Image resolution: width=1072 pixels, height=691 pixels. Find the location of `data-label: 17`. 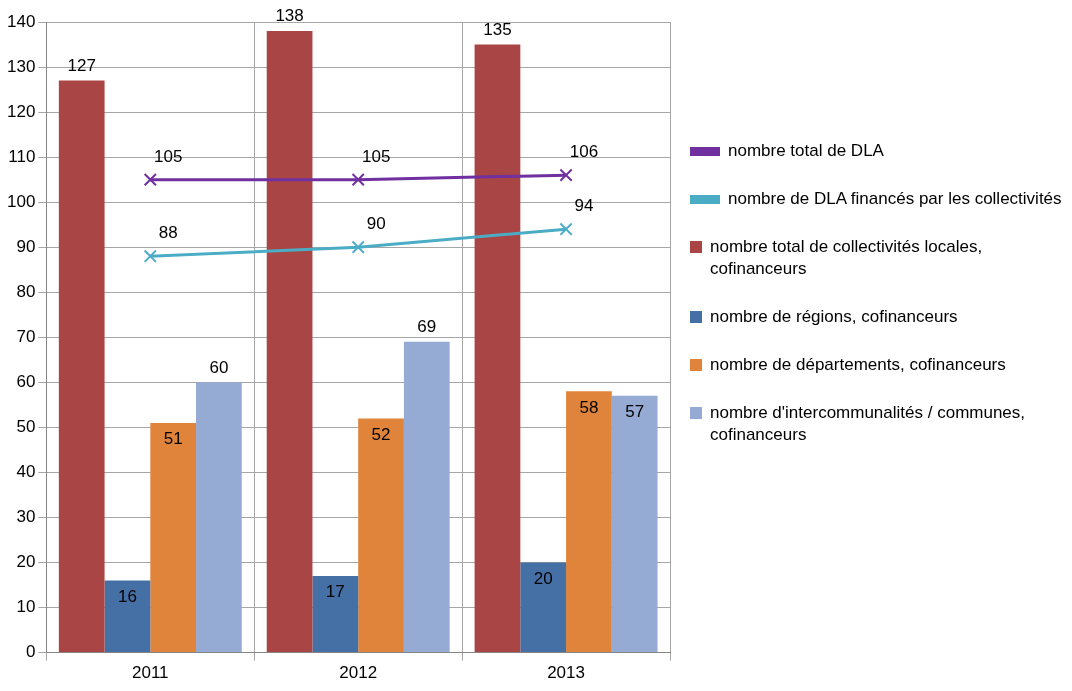

data-label: 17 is located at coordinates (335, 592).